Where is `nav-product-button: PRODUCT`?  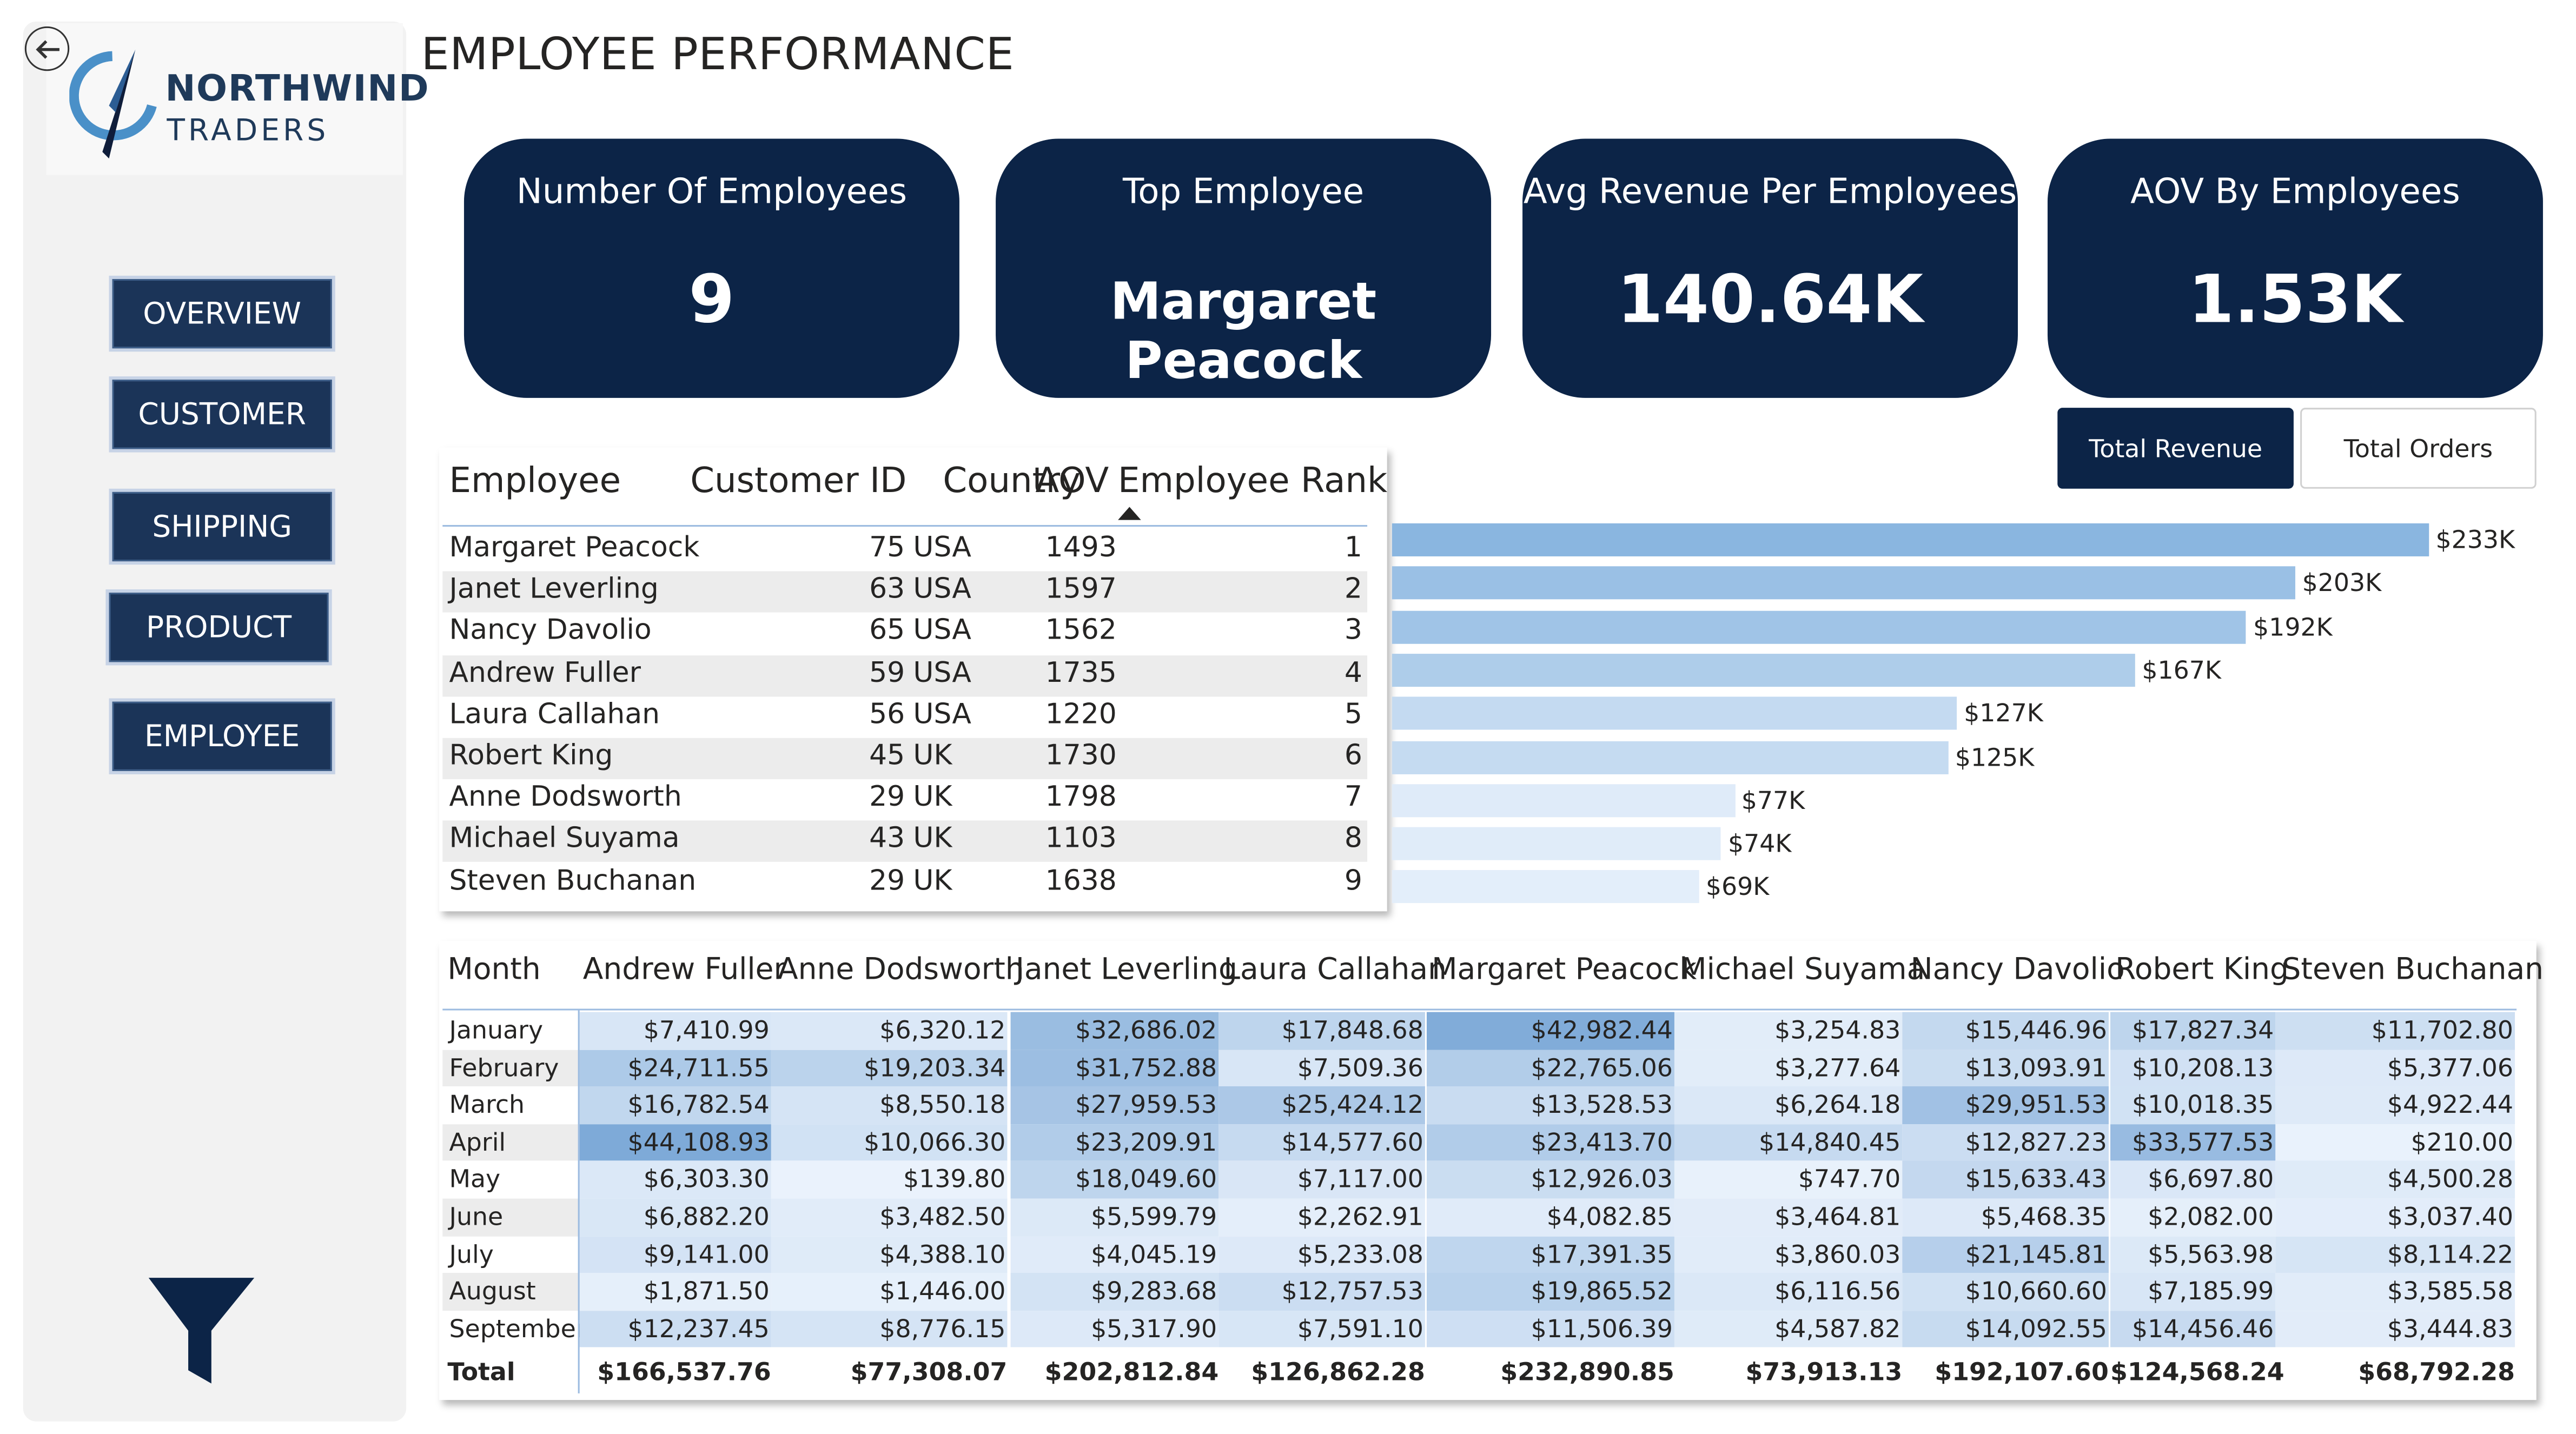 nav-product-button: PRODUCT is located at coordinates (219, 627).